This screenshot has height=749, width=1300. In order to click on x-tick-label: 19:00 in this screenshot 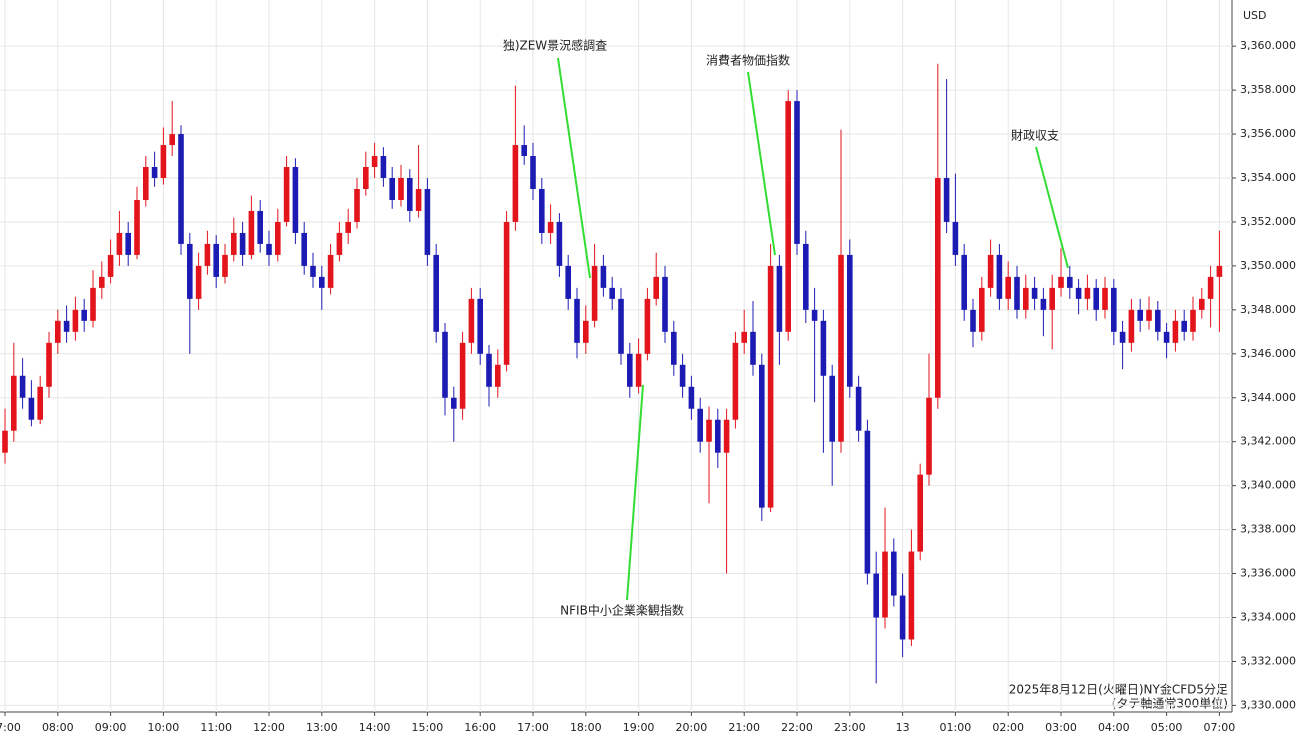, I will do `click(639, 727)`.